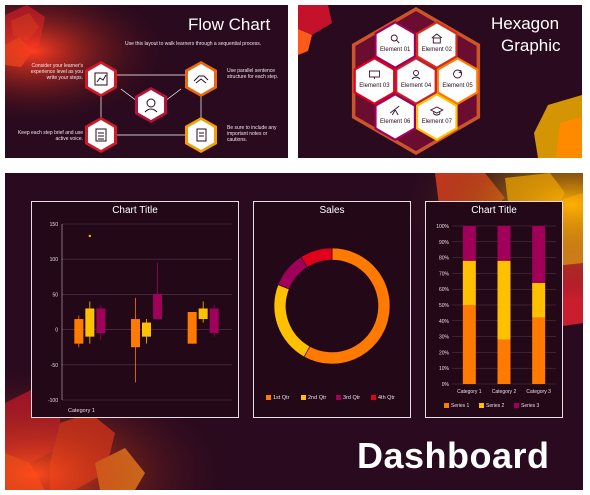 The width and height of the screenshot is (590, 495). Describe the element at coordinates (416, 75) in the screenshot. I see `person-icon` at that location.